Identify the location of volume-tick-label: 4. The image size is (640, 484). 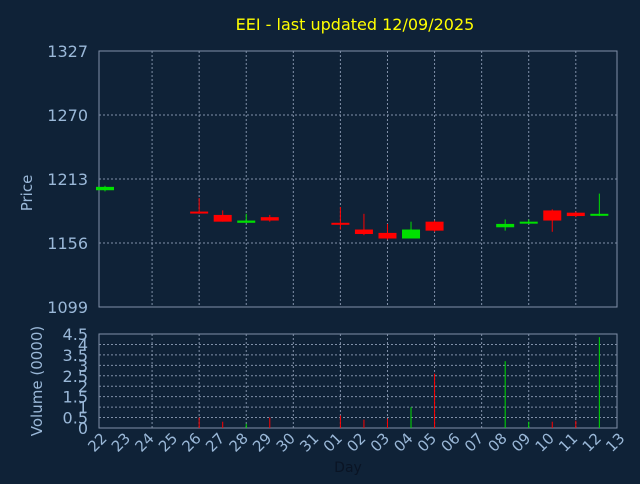
(83, 344).